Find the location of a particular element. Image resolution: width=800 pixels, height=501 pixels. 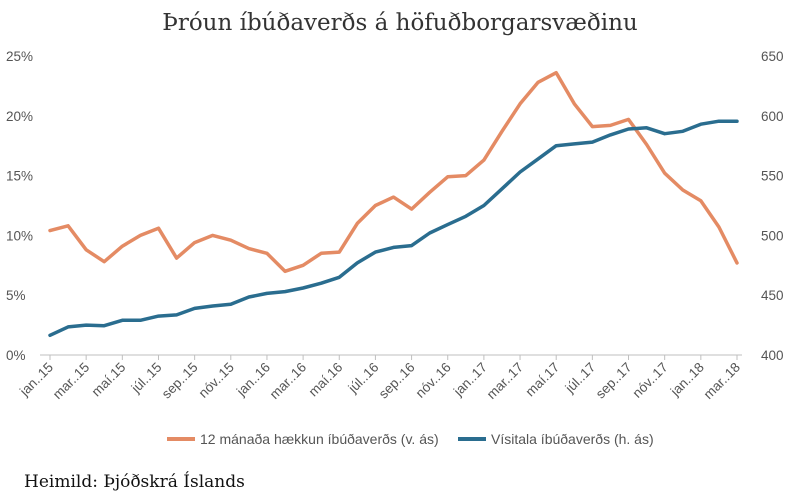

x-tick-label: nóv..17 is located at coordinates (650, 380).